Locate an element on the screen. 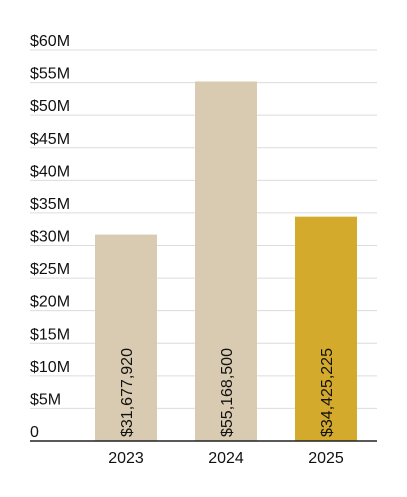 The width and height of the screenshot is (407, 497). bar-2023 is located at coordinates (126, 337).